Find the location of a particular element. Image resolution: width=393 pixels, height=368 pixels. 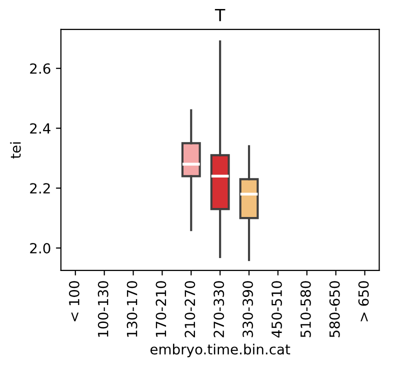

y-tick-label: 2.6 is located at coordinates (40, 68).